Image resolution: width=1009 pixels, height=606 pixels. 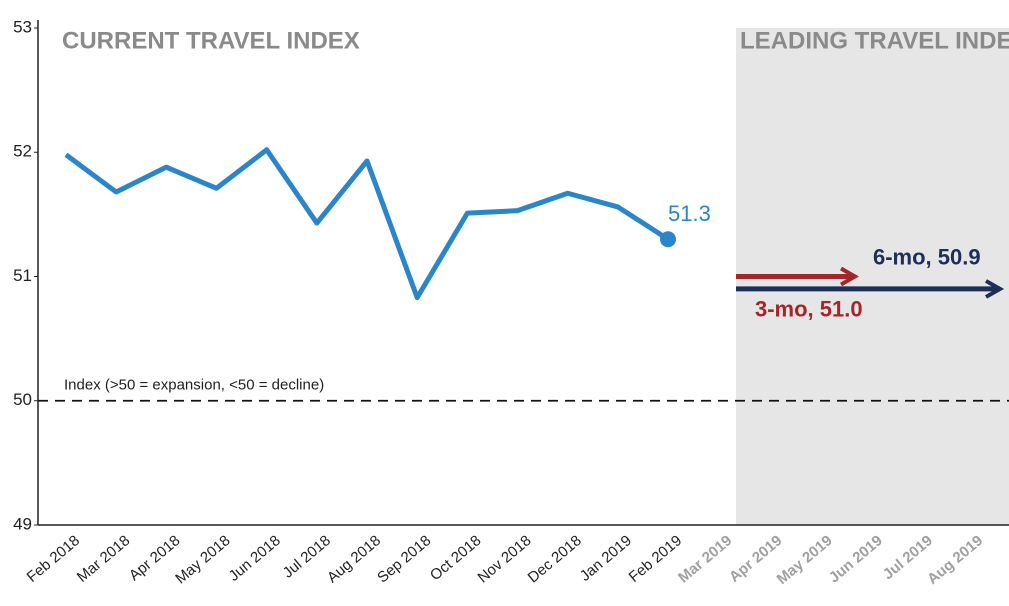 I want to click on y-tick-label: 51, so click(x=22, y=275).